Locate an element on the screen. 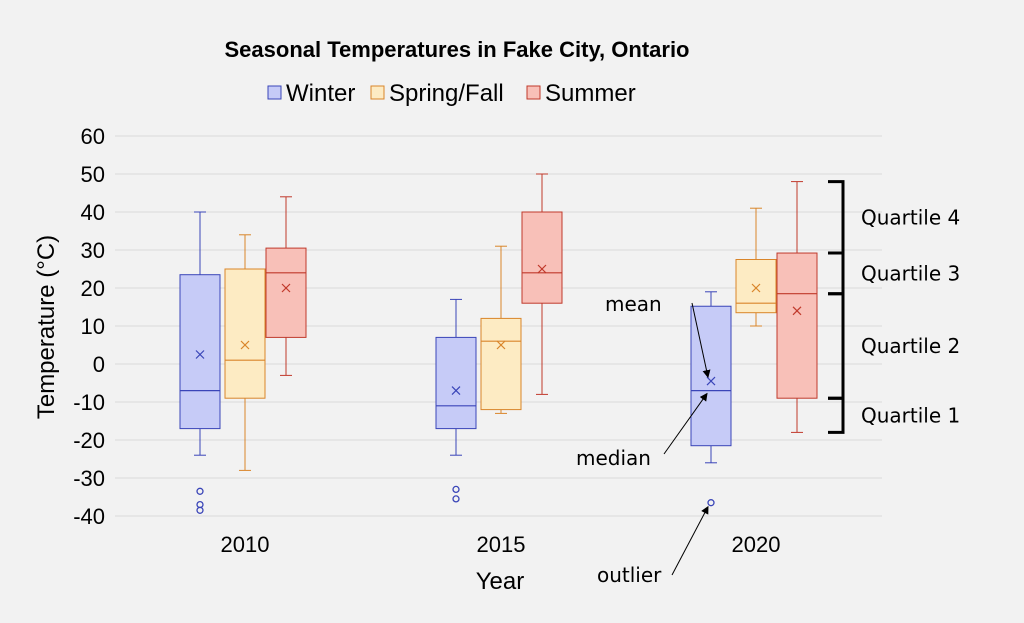  x-tick-label: 2015 is located at coordinates (501, 544).